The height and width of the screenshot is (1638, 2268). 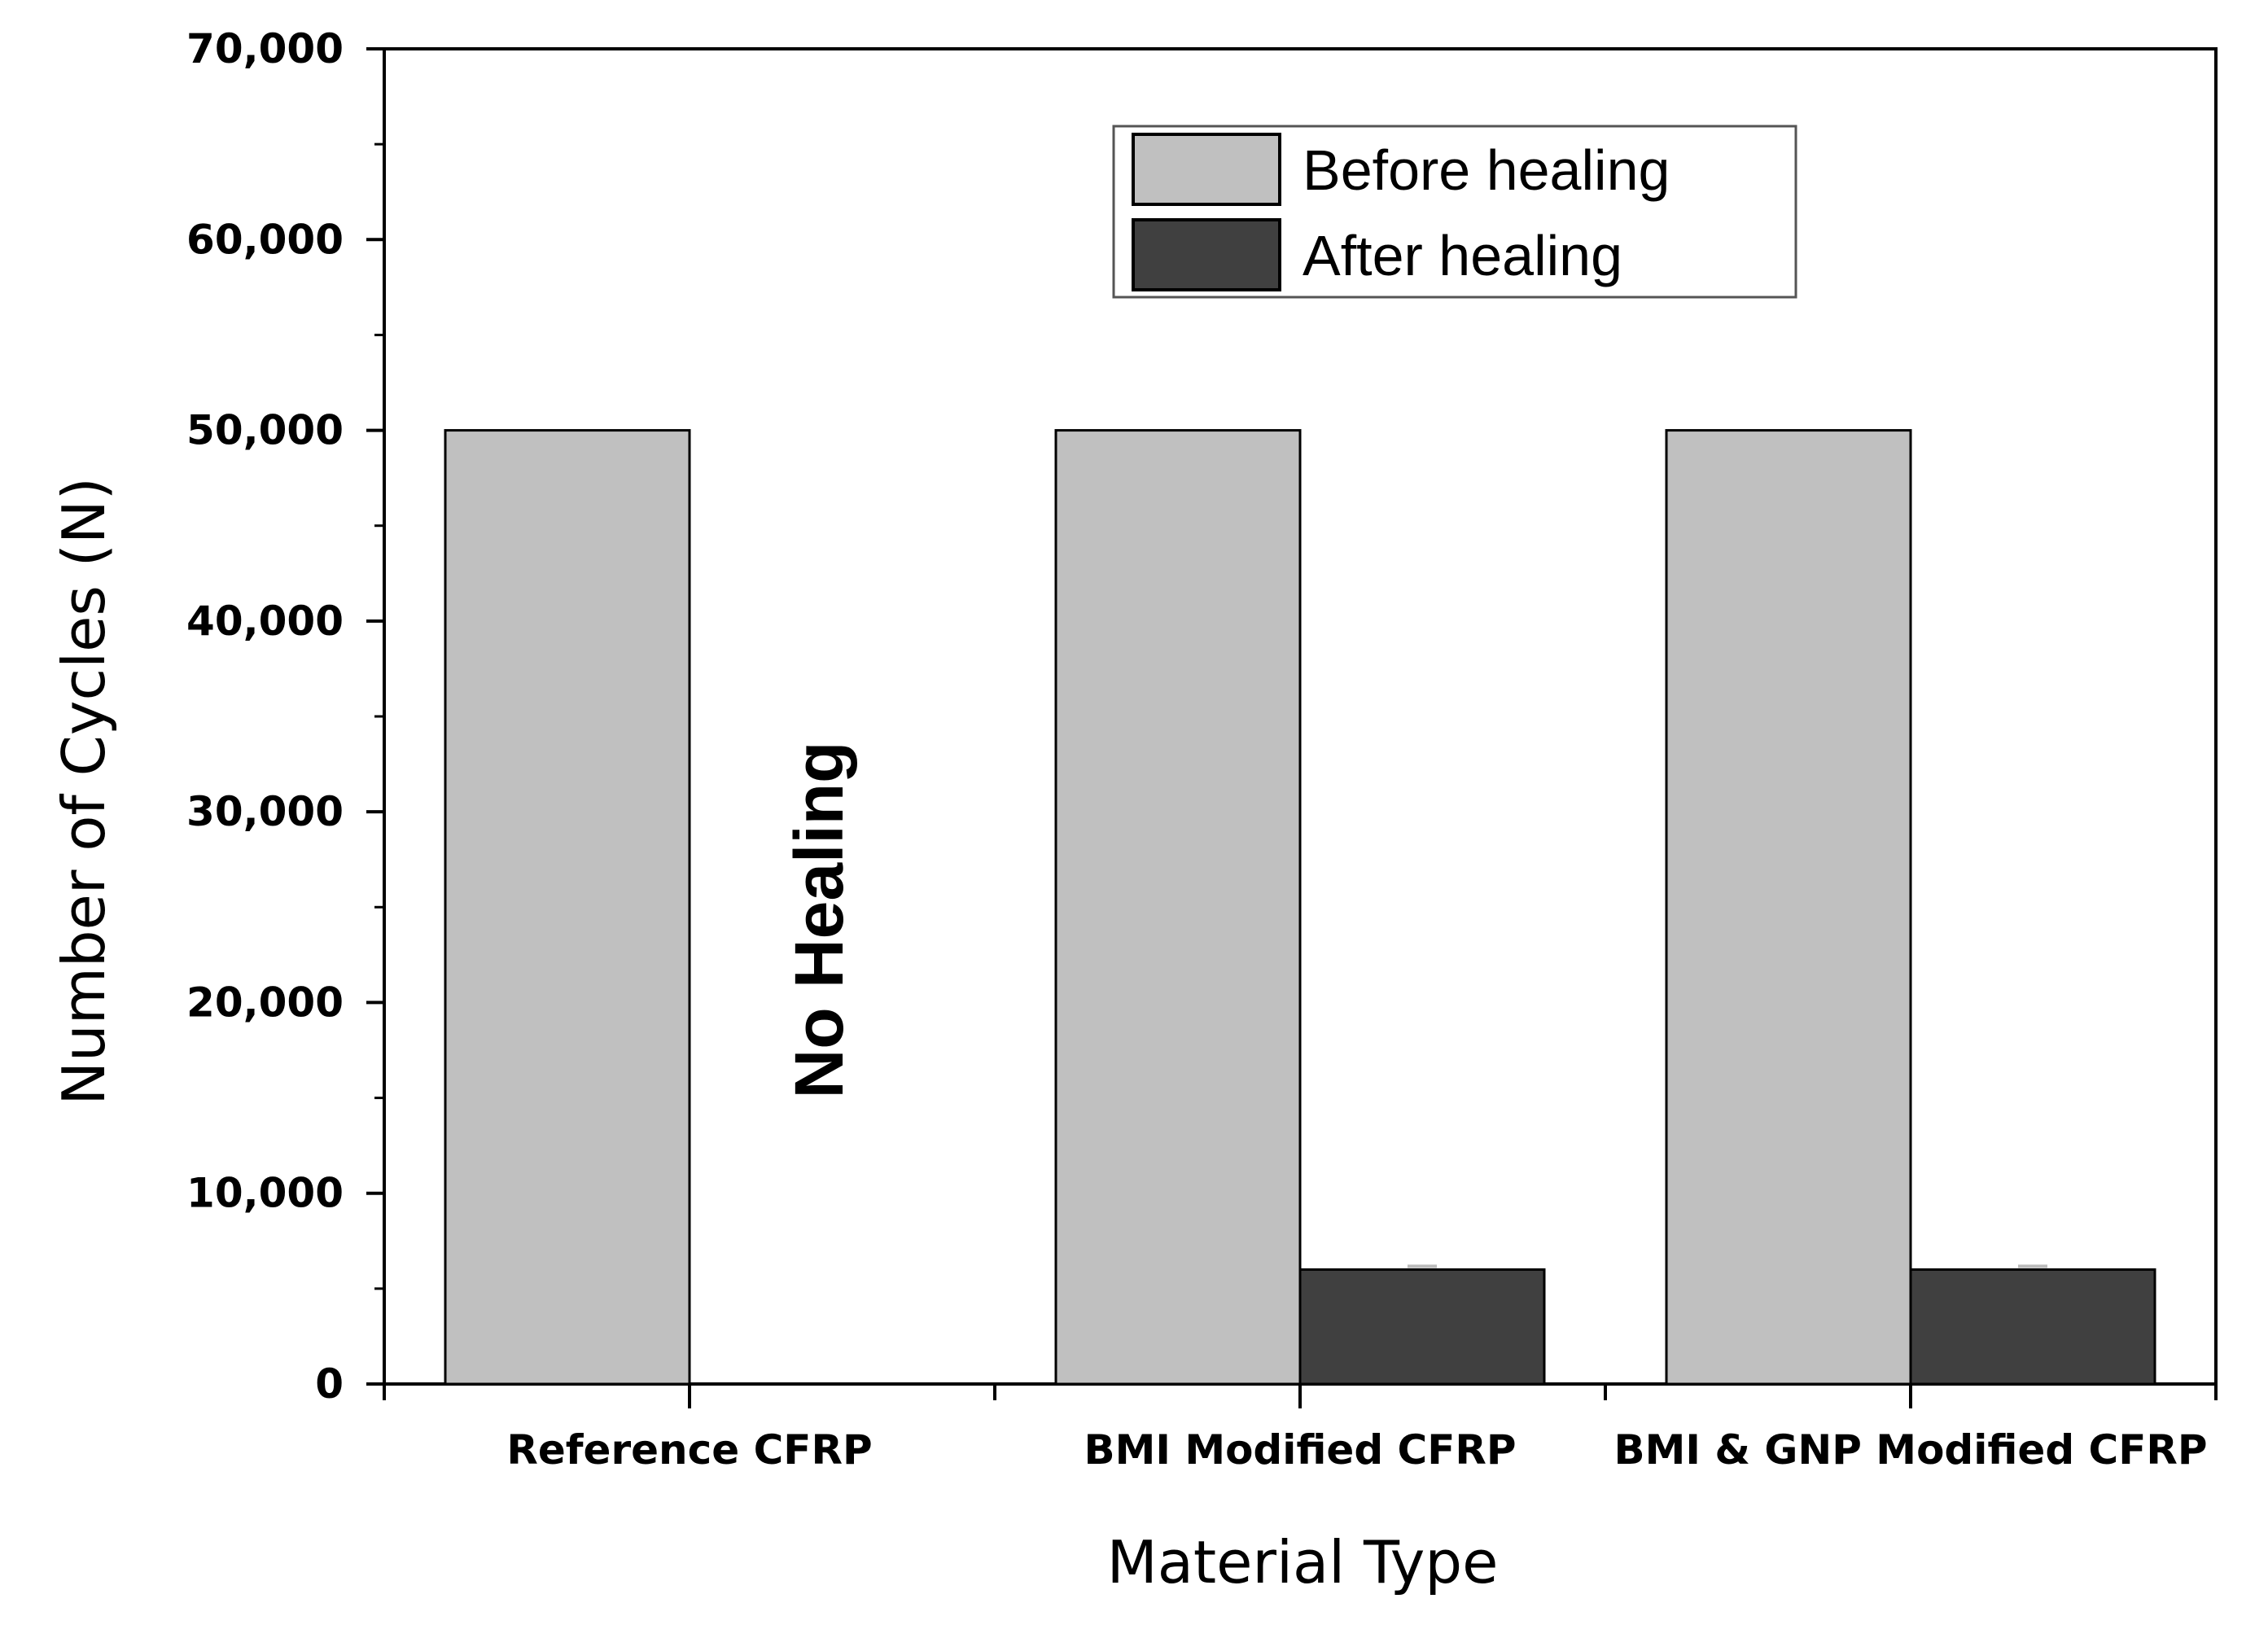 I want to click on legend-label-after: After healing, so click(x=1462, y=256).